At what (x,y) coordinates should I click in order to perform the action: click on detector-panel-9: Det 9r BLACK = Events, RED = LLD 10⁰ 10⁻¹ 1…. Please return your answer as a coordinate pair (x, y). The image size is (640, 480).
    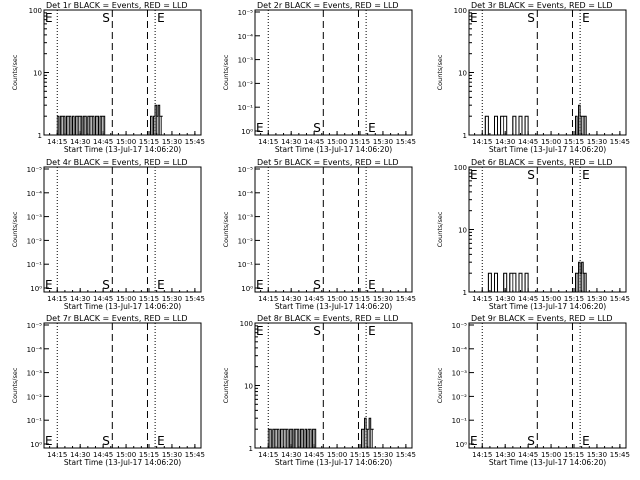
    Looking at the image, I should click on (533, 390).